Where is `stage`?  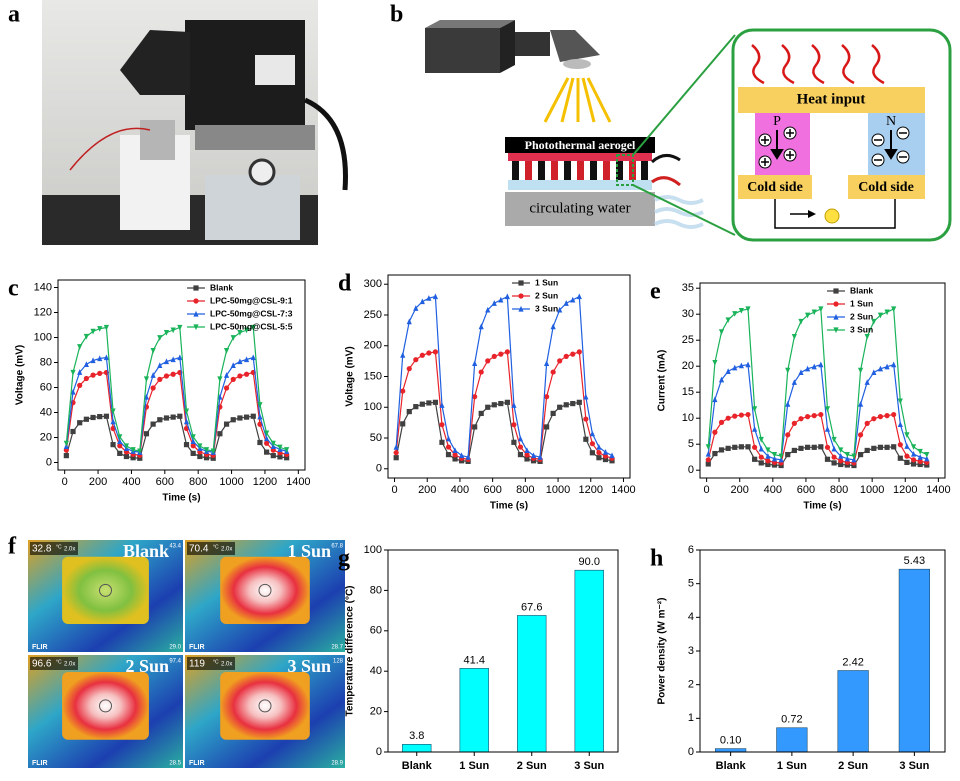 stage is located at coordinates (255, 137).